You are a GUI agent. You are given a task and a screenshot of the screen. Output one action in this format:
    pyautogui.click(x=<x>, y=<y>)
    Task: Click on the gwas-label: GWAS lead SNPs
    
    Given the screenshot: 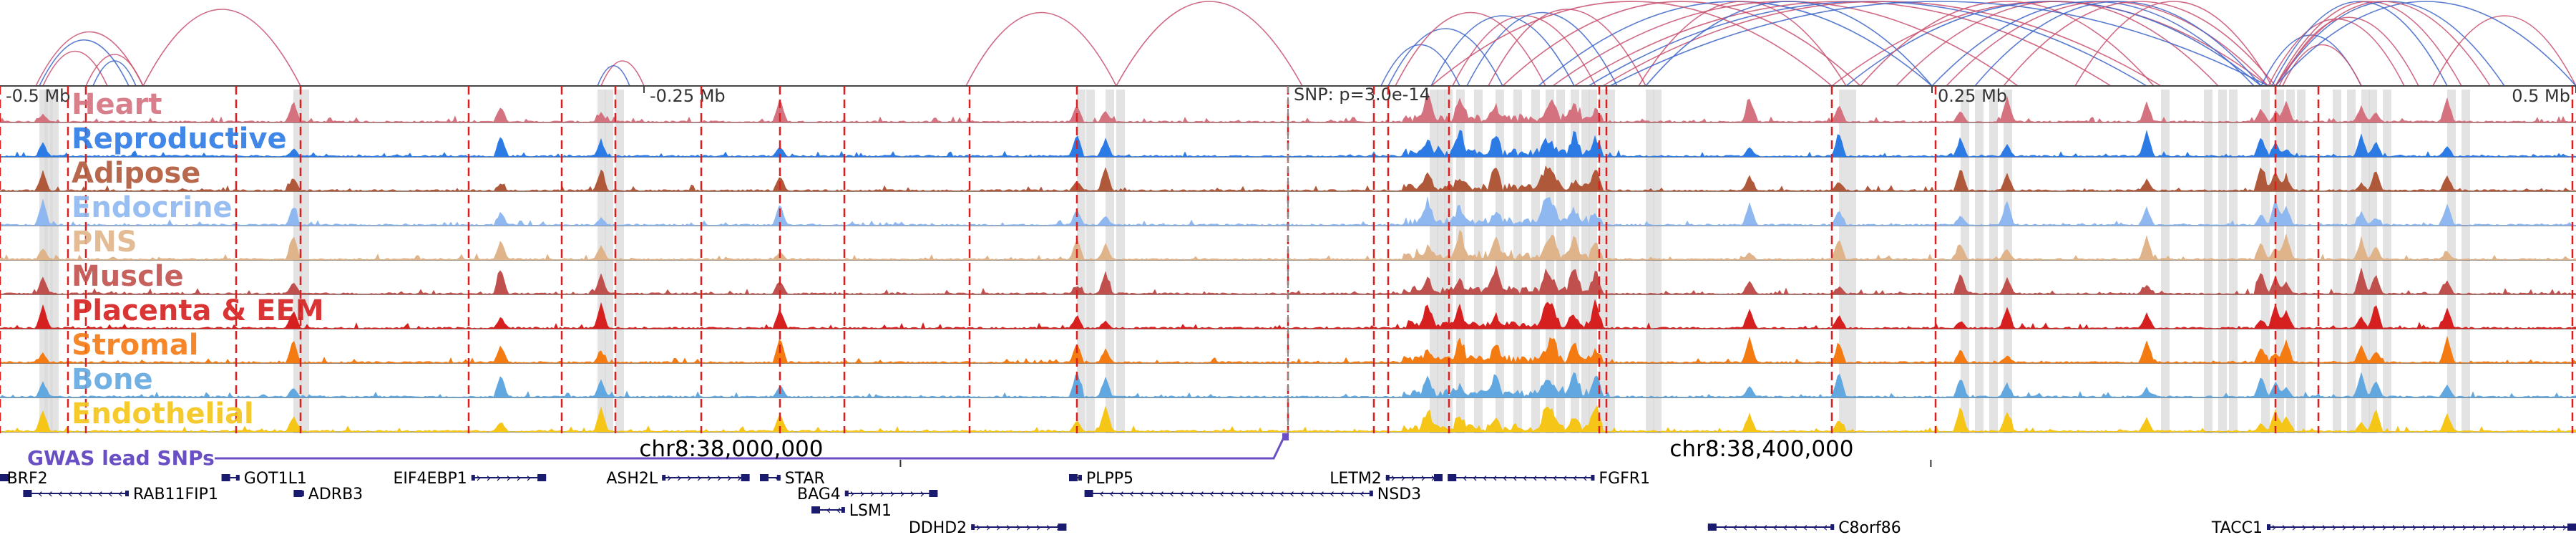 What is the action you would take?
    pyautogui.click(x=121, y=458)
    